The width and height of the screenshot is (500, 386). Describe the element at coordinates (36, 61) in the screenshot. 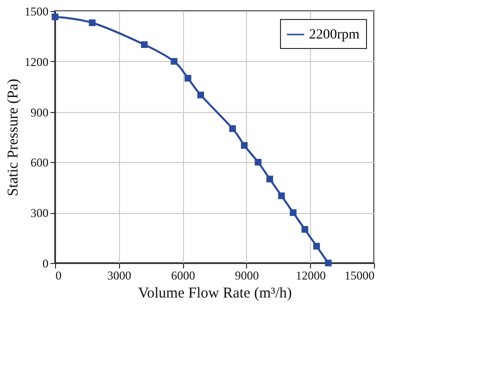

I see `y-tick-label: 1200` at that location.